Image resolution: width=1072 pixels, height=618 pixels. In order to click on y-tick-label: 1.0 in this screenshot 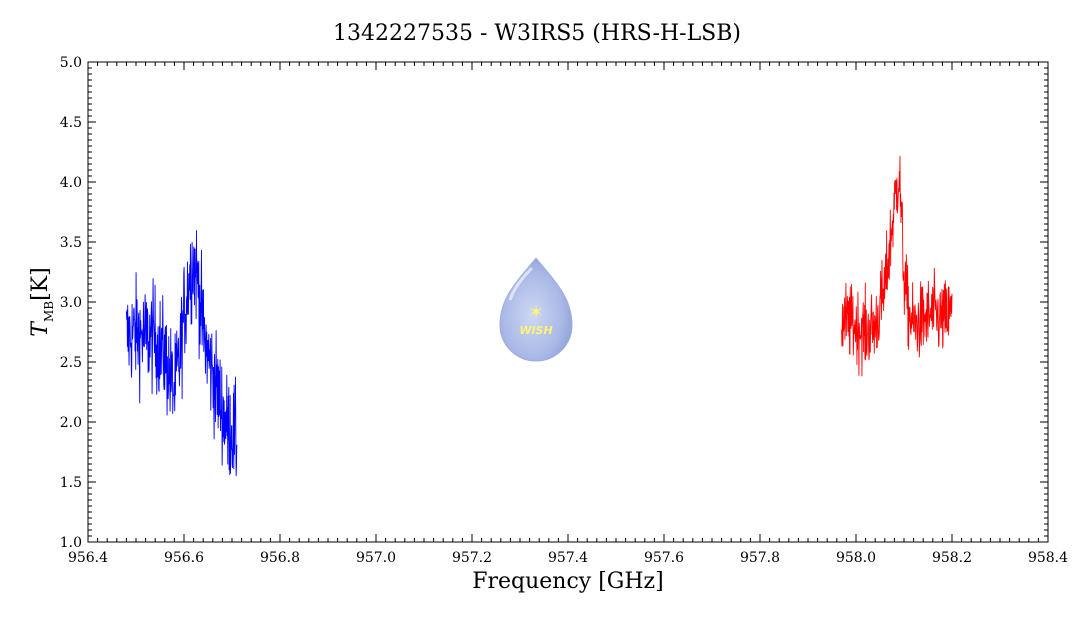, I will do `click(71, 543)`.